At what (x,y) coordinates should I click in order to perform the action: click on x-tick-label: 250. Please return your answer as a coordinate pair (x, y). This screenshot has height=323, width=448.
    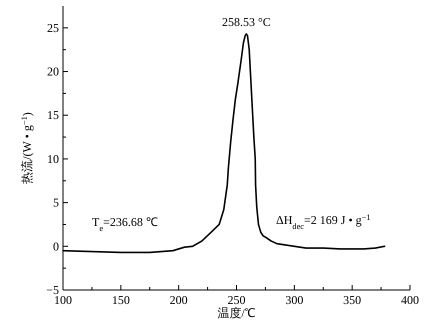
    Looking at the image, I should click on (237, 300).